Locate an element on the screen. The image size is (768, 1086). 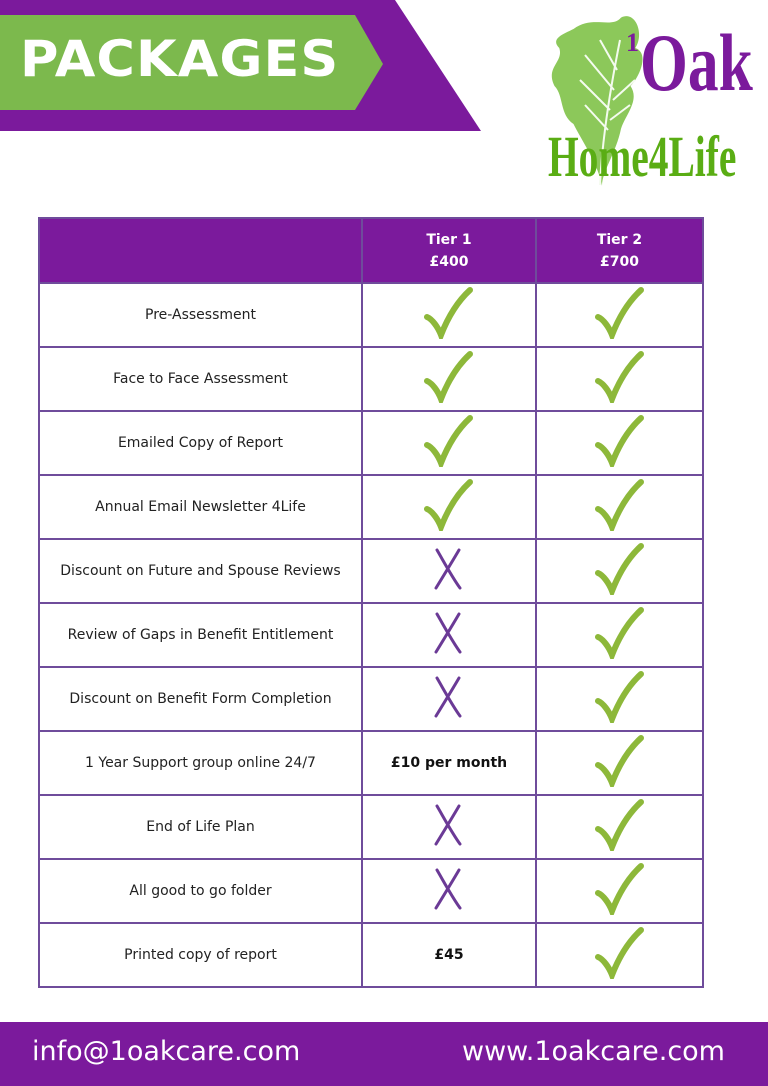
table-row: Pre-Assessment is located at coordinates (371, 315).